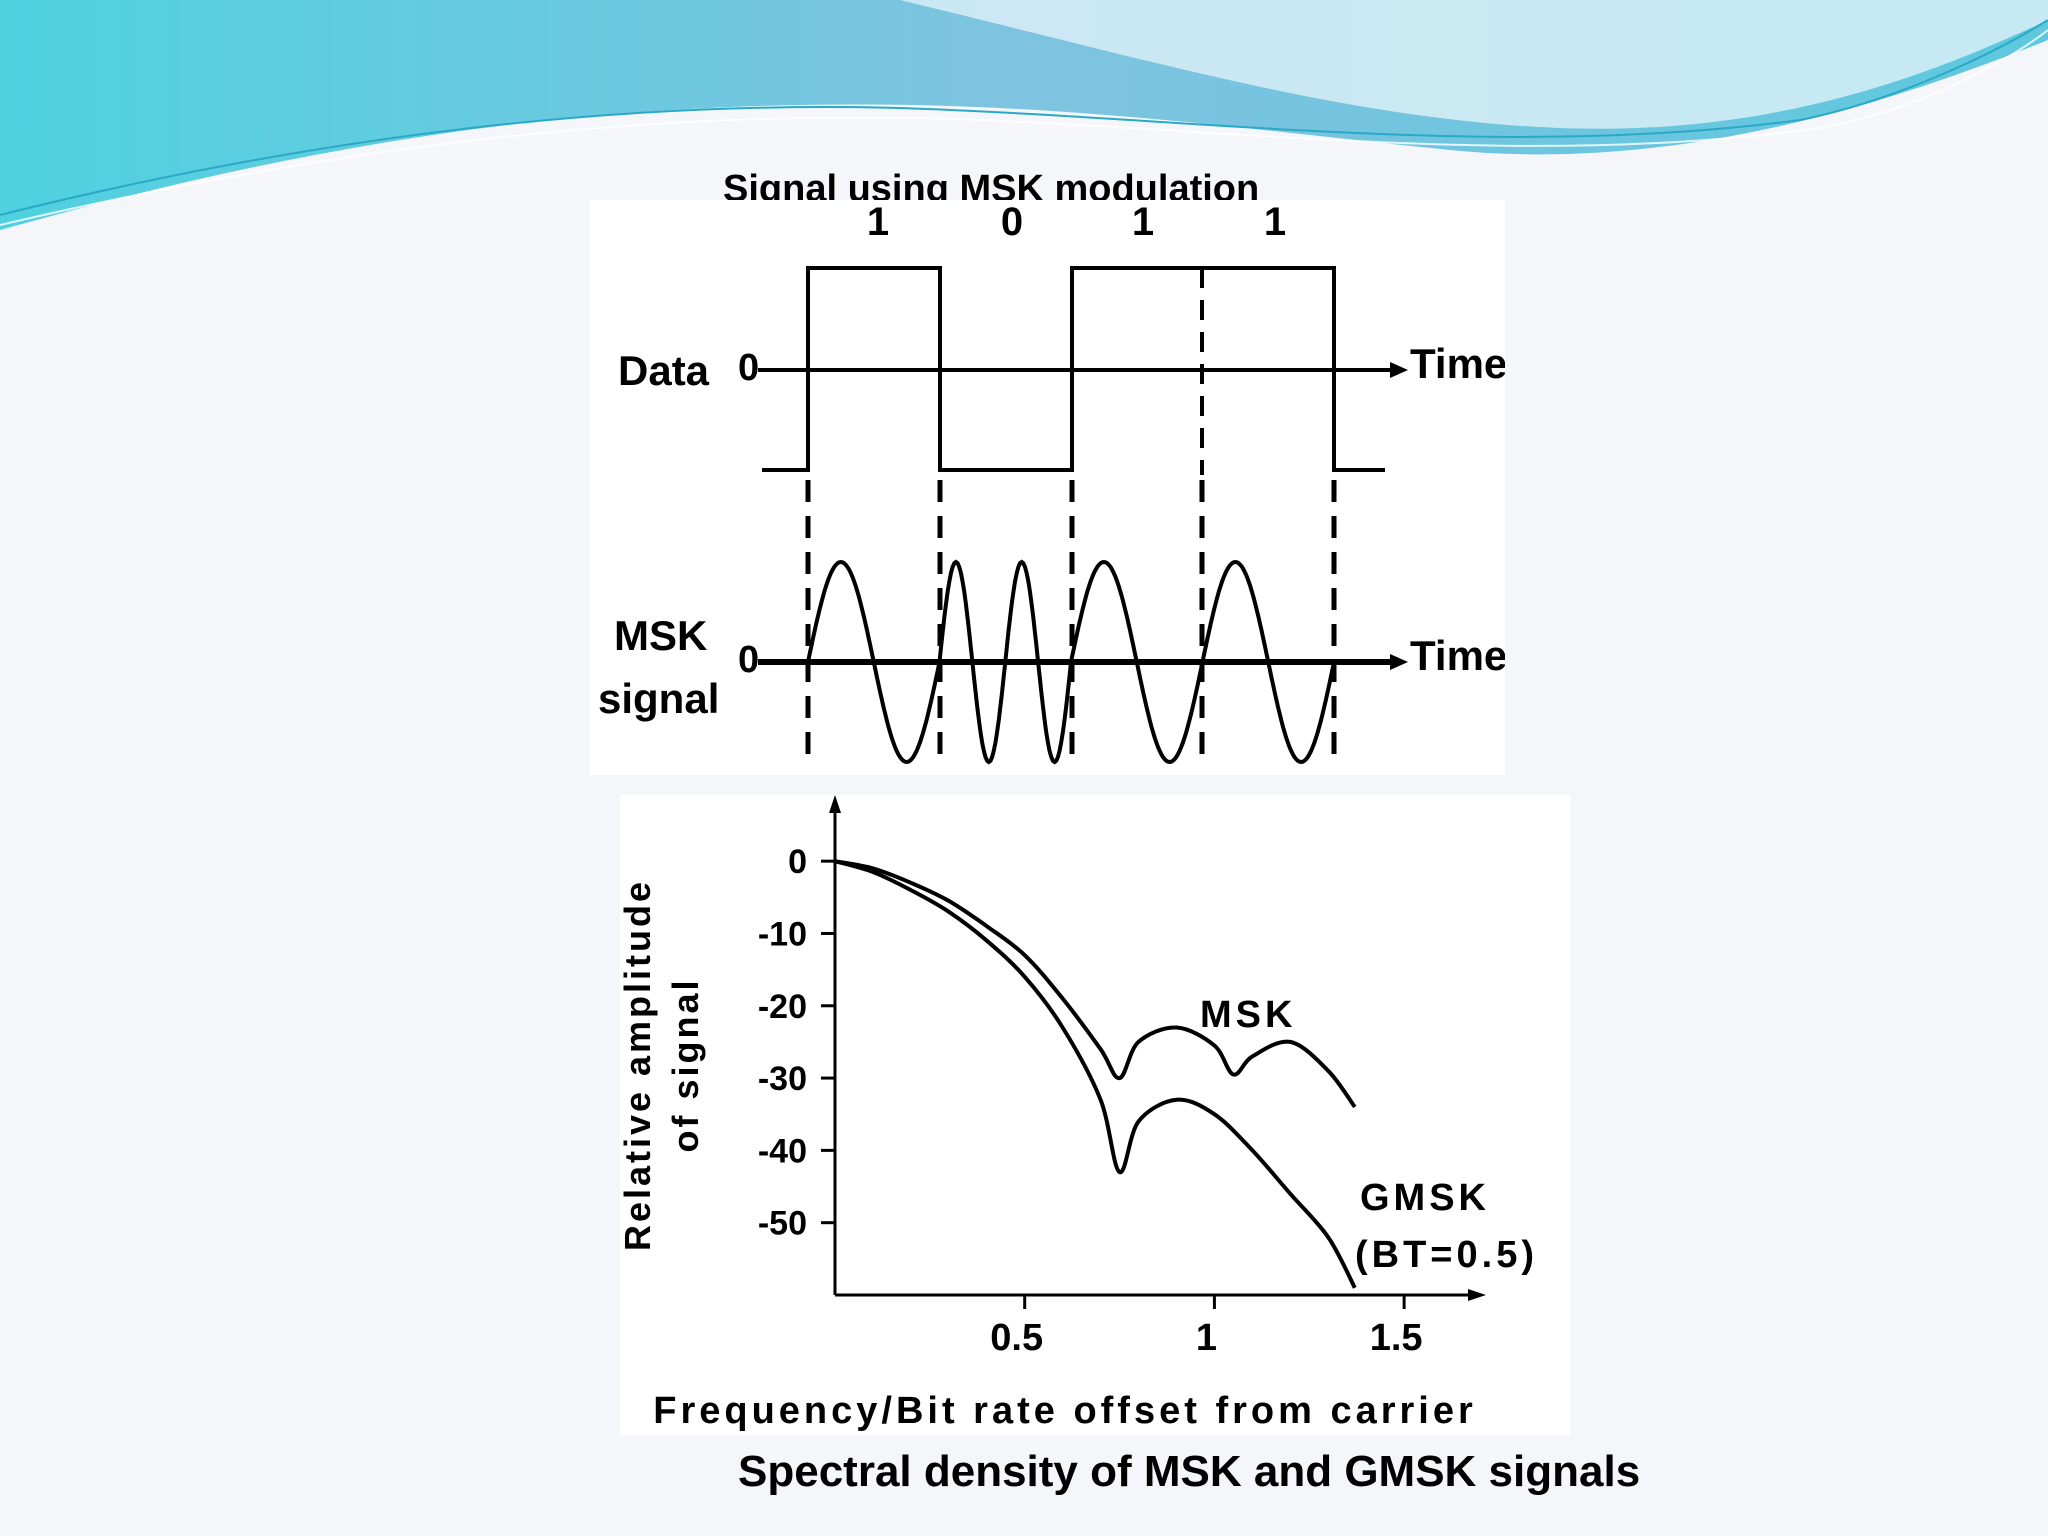  What do you see at coordinates (1065, 1411) in the screenshot?
I see `x-axis-label: Frequency/Bit rate offset from carrier` at bounding box center [1065, 1411].